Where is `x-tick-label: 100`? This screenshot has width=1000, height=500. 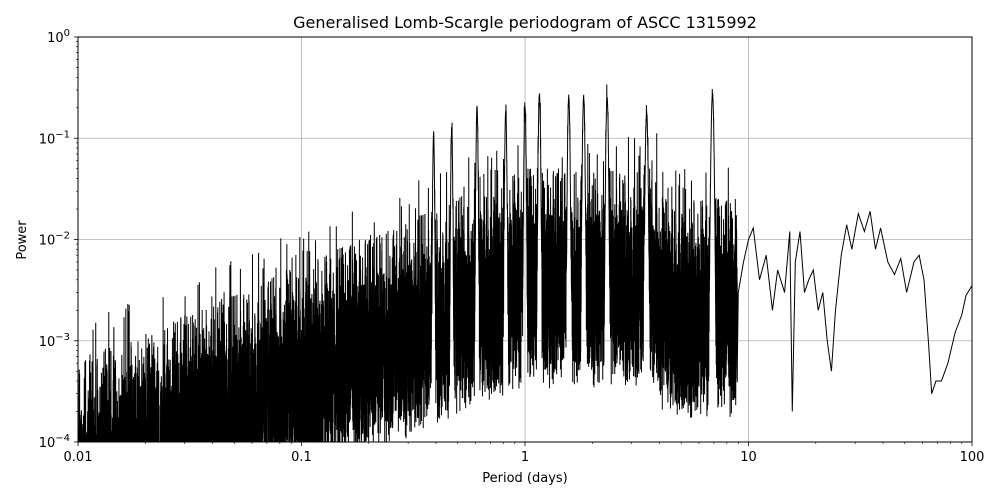 x-tick-label: 100 is located at coordinates (972, 457).